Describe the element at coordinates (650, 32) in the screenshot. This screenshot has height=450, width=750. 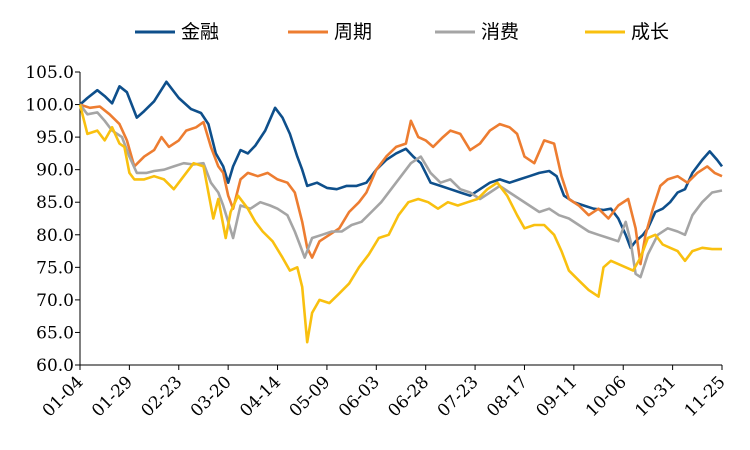
I see `legend-label: 成长` at that location.